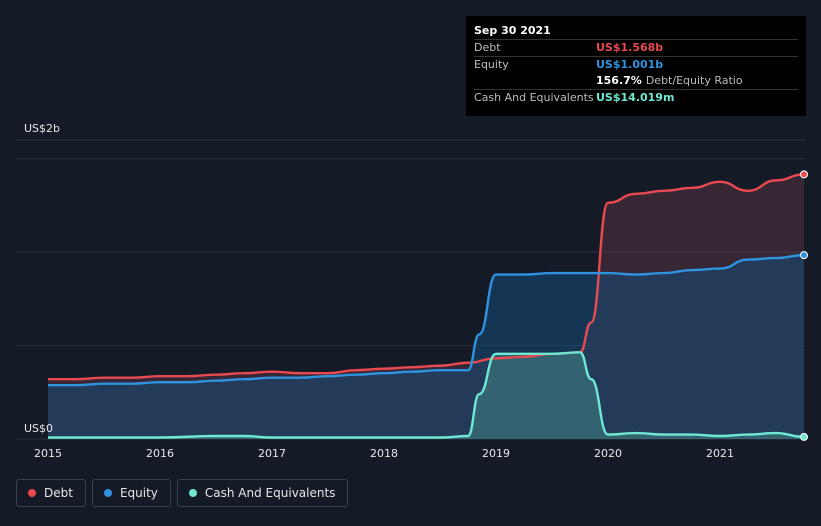  What do you see at coordinates (107, 493) in the screenshot?
I see `equity-dot-icon` at bounding box center [107, 493].